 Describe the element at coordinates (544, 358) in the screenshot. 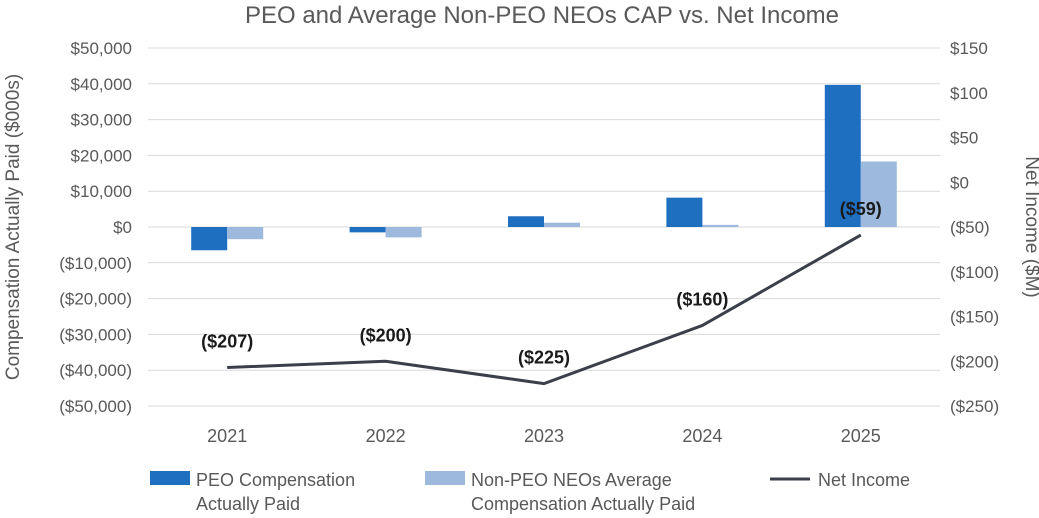

I see `net-income-label: ($225)` at that location.